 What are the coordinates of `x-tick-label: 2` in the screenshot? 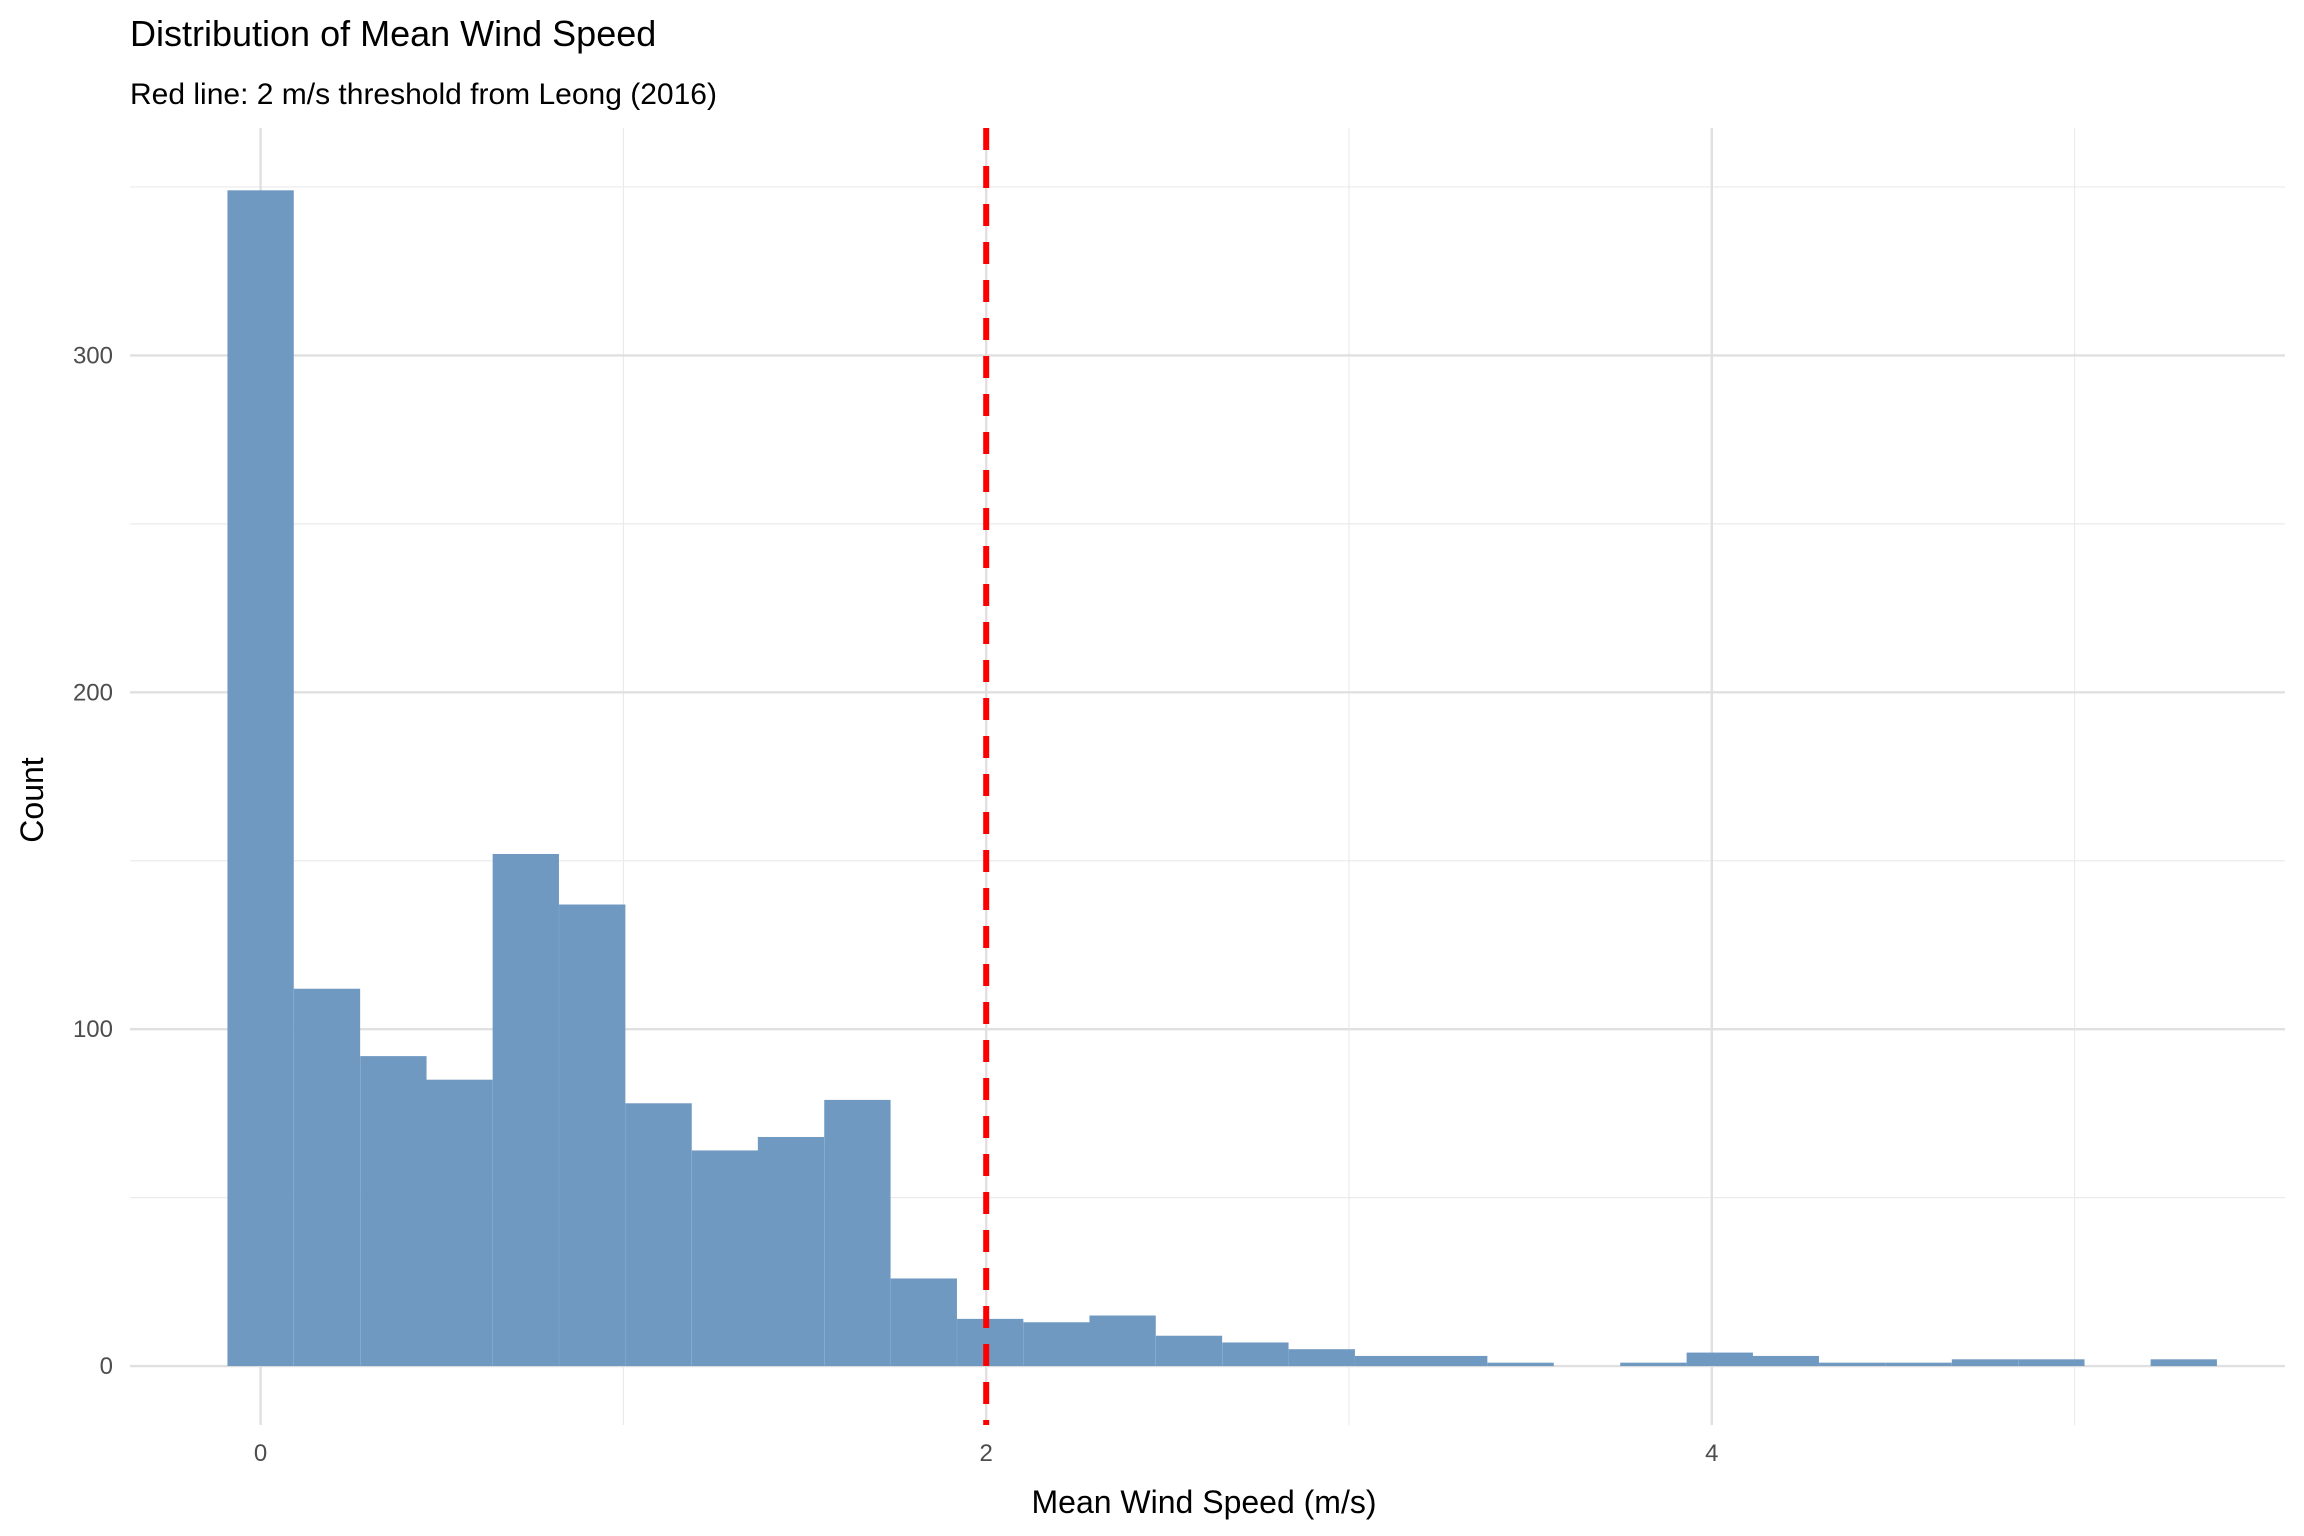 It's located at (986, 1453).